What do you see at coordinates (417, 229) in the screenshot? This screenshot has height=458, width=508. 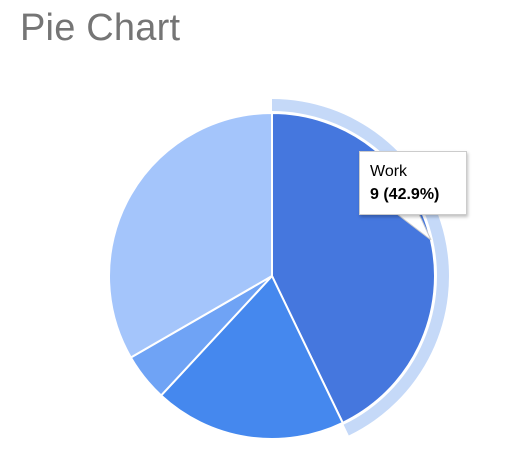 I see `tooltip-pointer` at bounding box center [417, 229].